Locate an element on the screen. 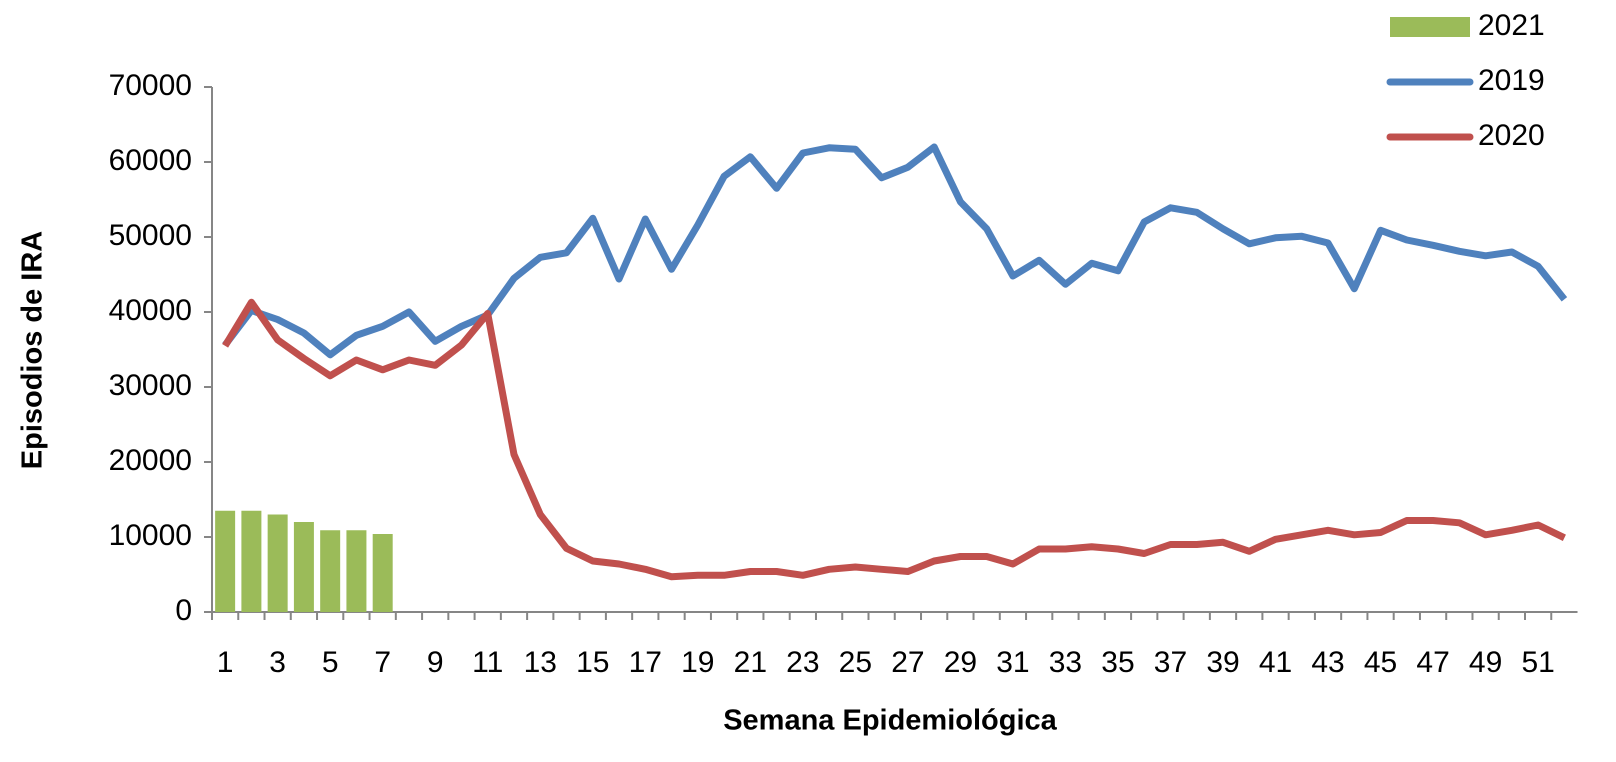  x-tick-label: 47 is located at coordinates (1432, 662).